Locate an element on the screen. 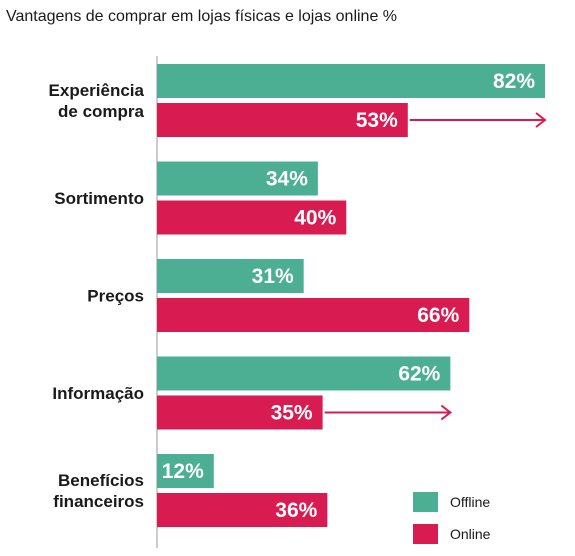 This screenshot has height=556, width=575. category-label: Benefícios is located at coordinates (101, 480).